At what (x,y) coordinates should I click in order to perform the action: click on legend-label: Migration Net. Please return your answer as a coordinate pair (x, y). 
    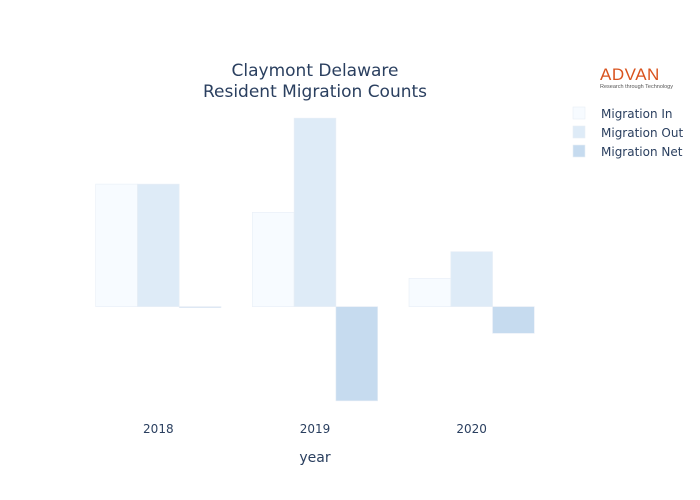
    Looking at the image, I should click on (642, 152).